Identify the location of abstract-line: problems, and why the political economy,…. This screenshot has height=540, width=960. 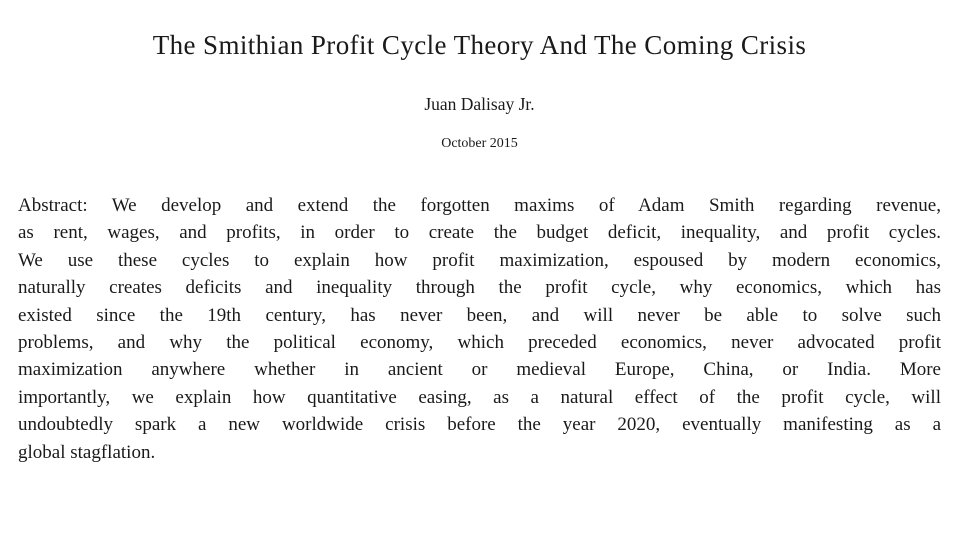
(479, 343).